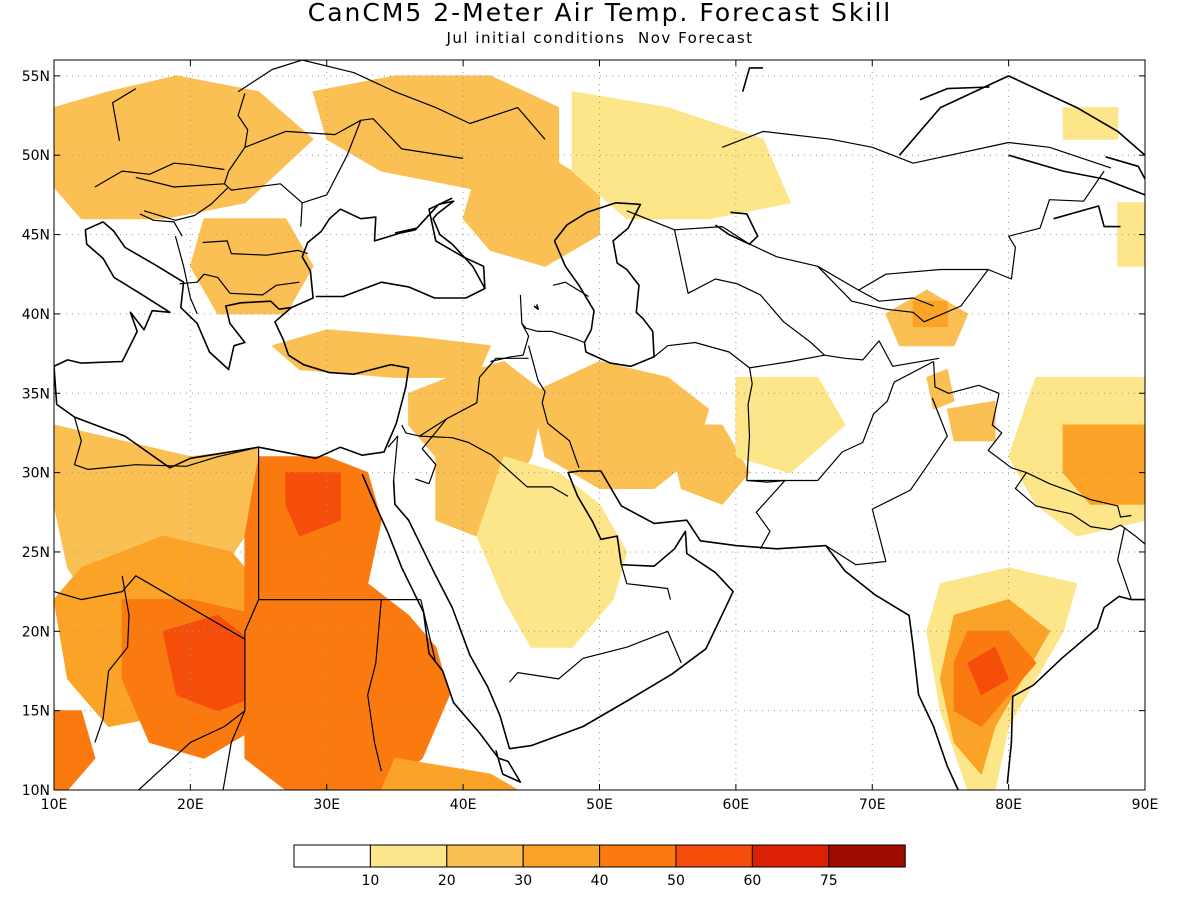 The width and height of the screenshot is (1200, 900). Describe the element at coordinates (447, 881) in the screenshot. I see `colorbar-label: 20` at that location.